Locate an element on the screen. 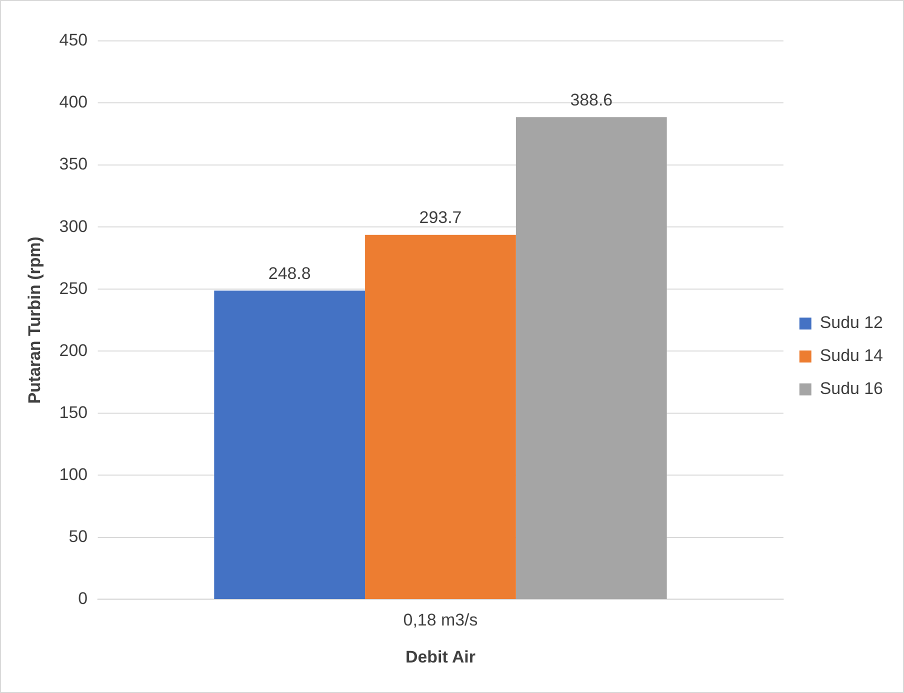  legend-label: Sudu 14 is located at coordinates (851, 356).